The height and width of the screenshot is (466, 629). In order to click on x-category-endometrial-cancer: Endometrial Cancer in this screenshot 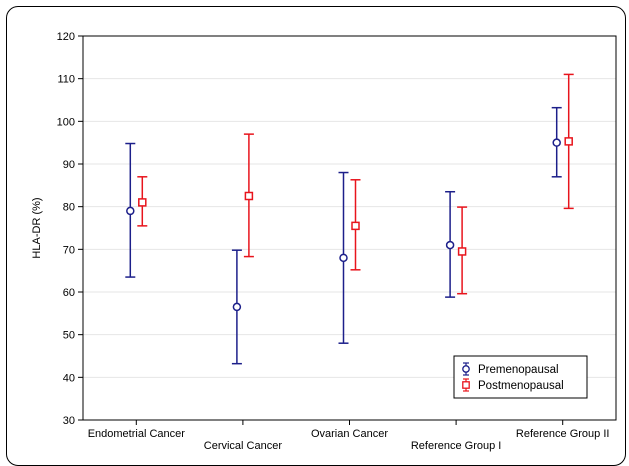, I will do `click(137, 434)`.